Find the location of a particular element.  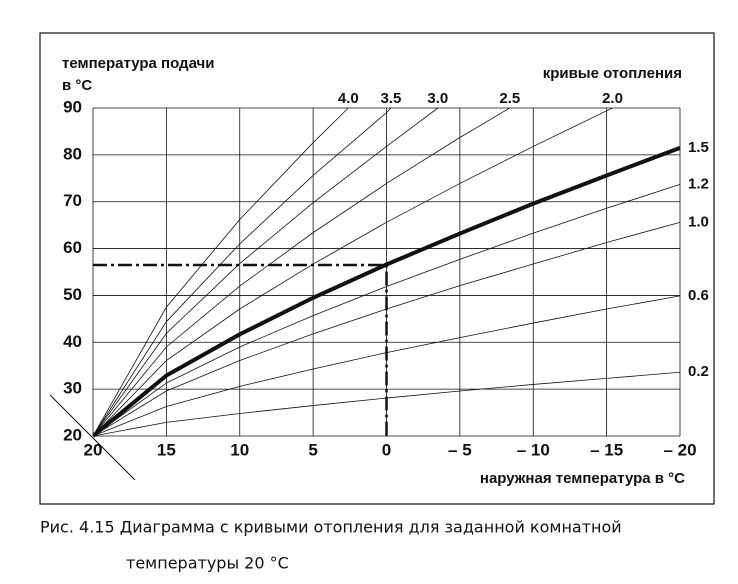

x-tick-label: – 10 is located at coordinates (533, 449).